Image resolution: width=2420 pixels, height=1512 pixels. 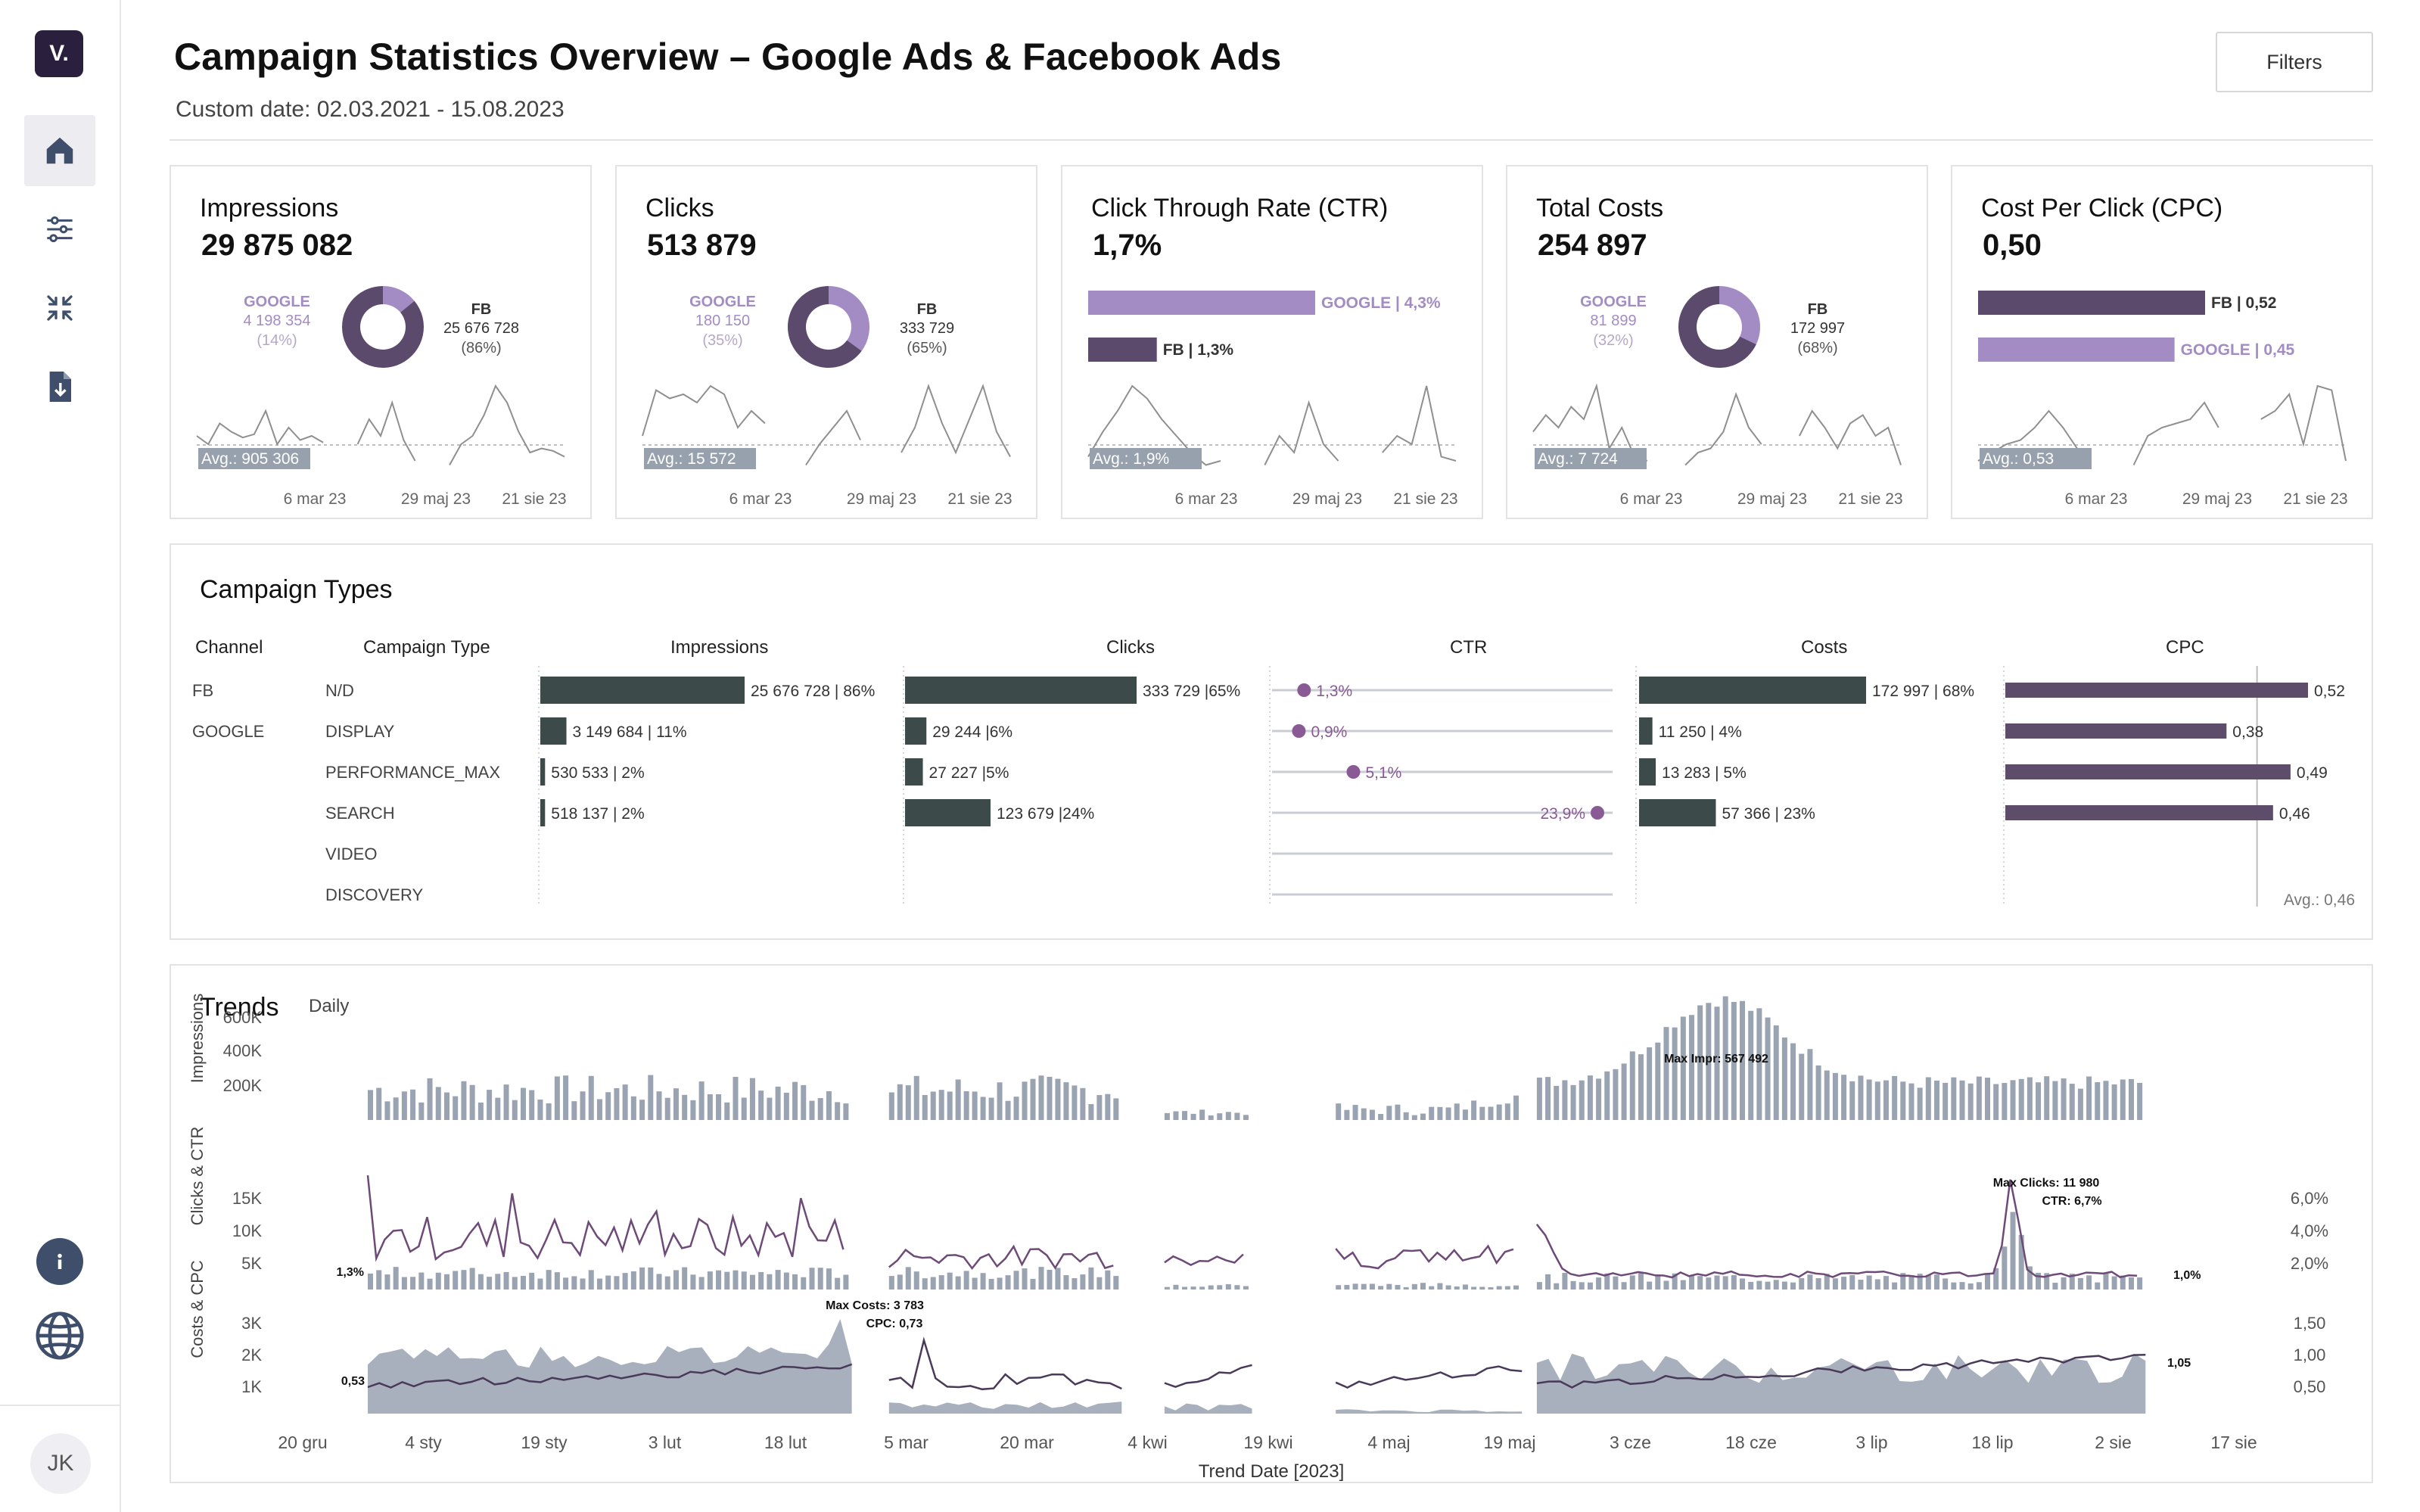 What do you see at coordinates (1701, 732) in the screenshot?
I see `costs-label: 11 250 | 4%` at bounding box center [1701, 732].